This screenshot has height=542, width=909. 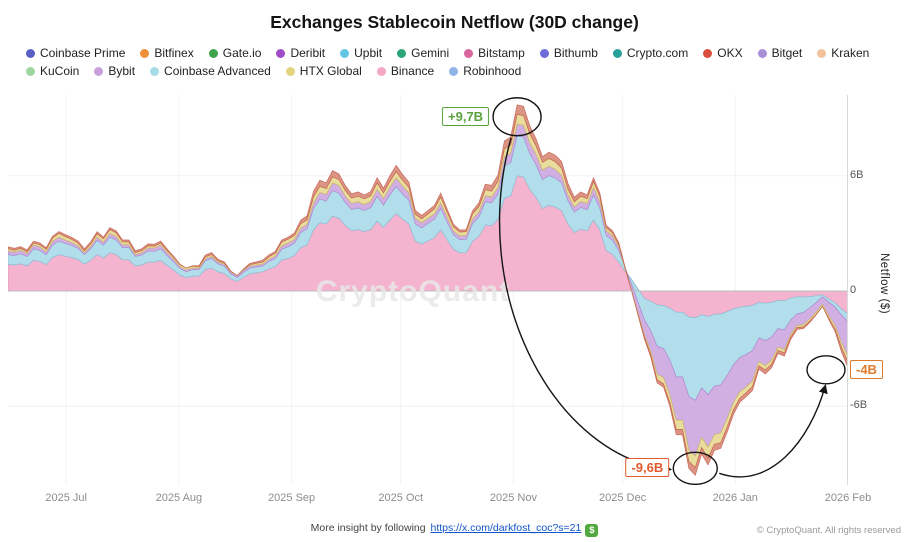 What do you see at coordinates (544, 53) in the screenshot?
I see `legend-dot-bithumb` at bounding box center [544, 53].